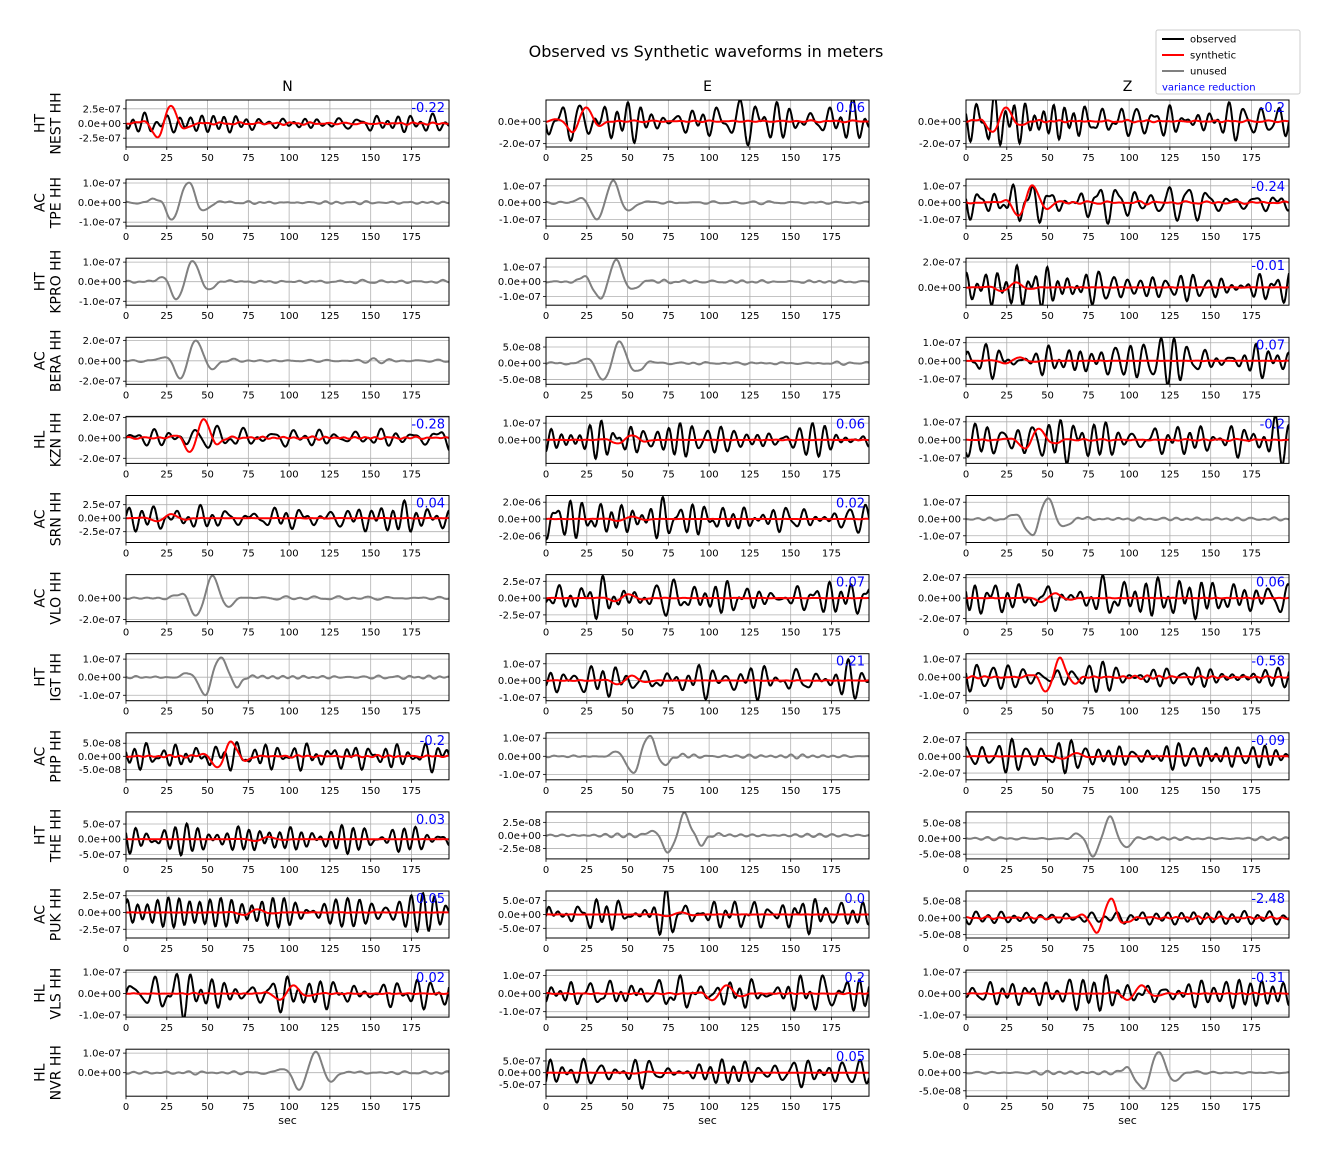 This screenshot has height=1168, width=1329. Describe the element at coordinates (940, 1091) in the screenshot. I see `y-tick-label: -5.0e-08` at that location.